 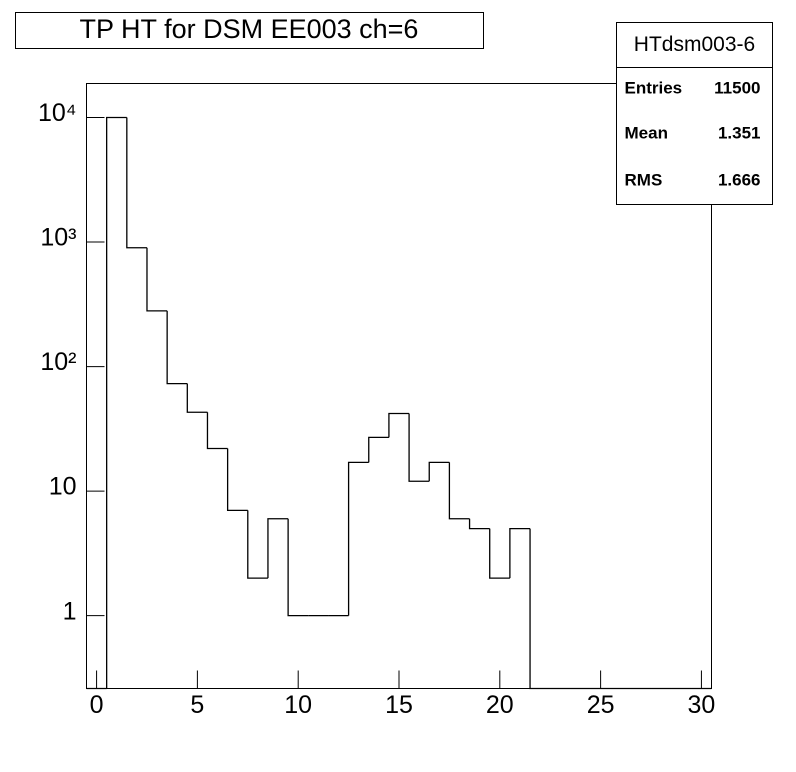 What do you see at coordinates (399, 705) in the screenshot?
I see `x-tick-label: 15` at bounding box center [399, 705].